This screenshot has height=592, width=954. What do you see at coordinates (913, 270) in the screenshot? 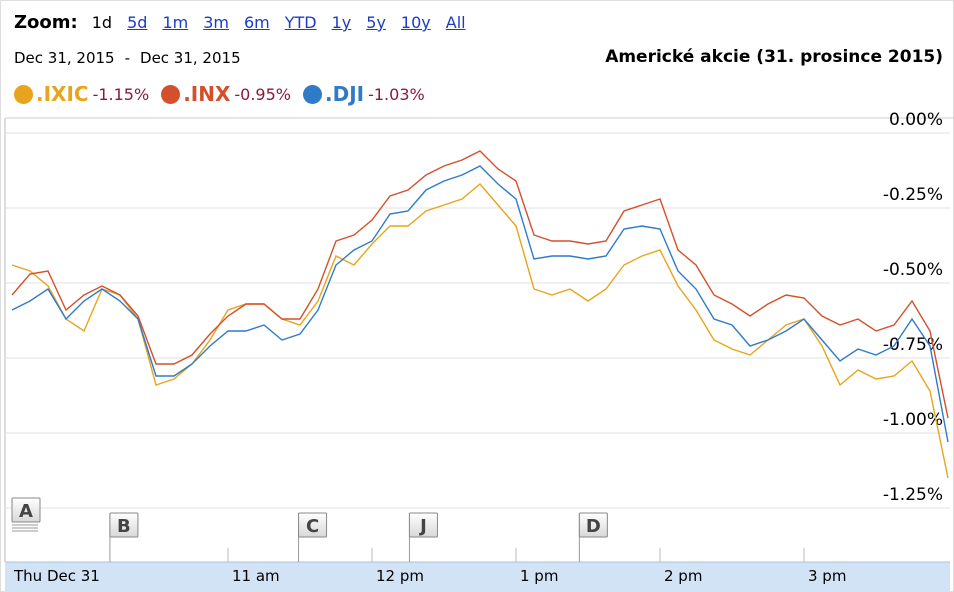
I see `y-tick-label: -0.50%` at bounding box center [913, 270].